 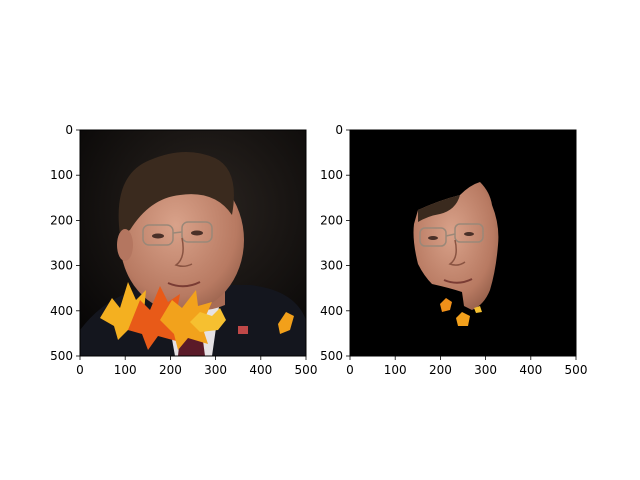 What do you see at coordinates (177, 233) in the screenshot?
I see `glasses` at bounding box center [177, 233].